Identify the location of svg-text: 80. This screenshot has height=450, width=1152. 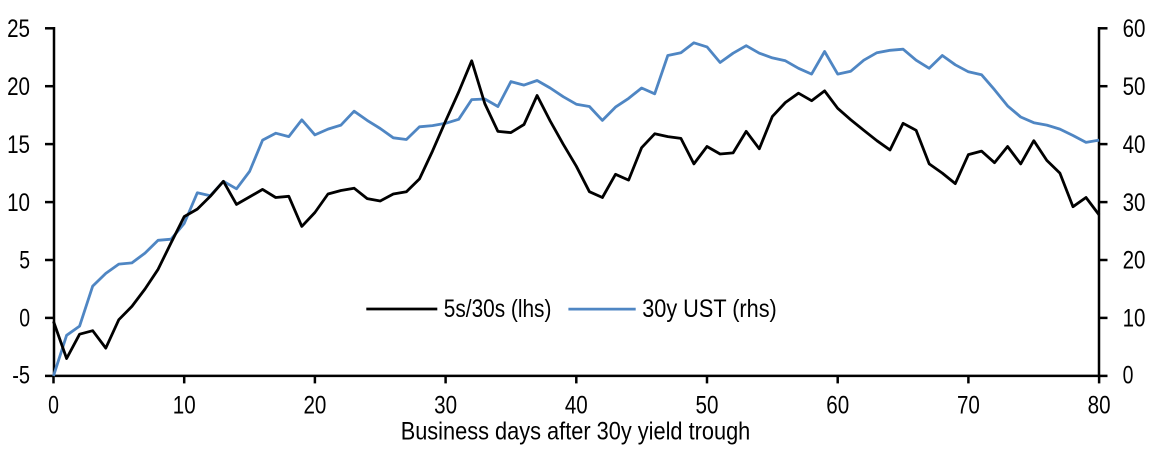
(1099, 406).